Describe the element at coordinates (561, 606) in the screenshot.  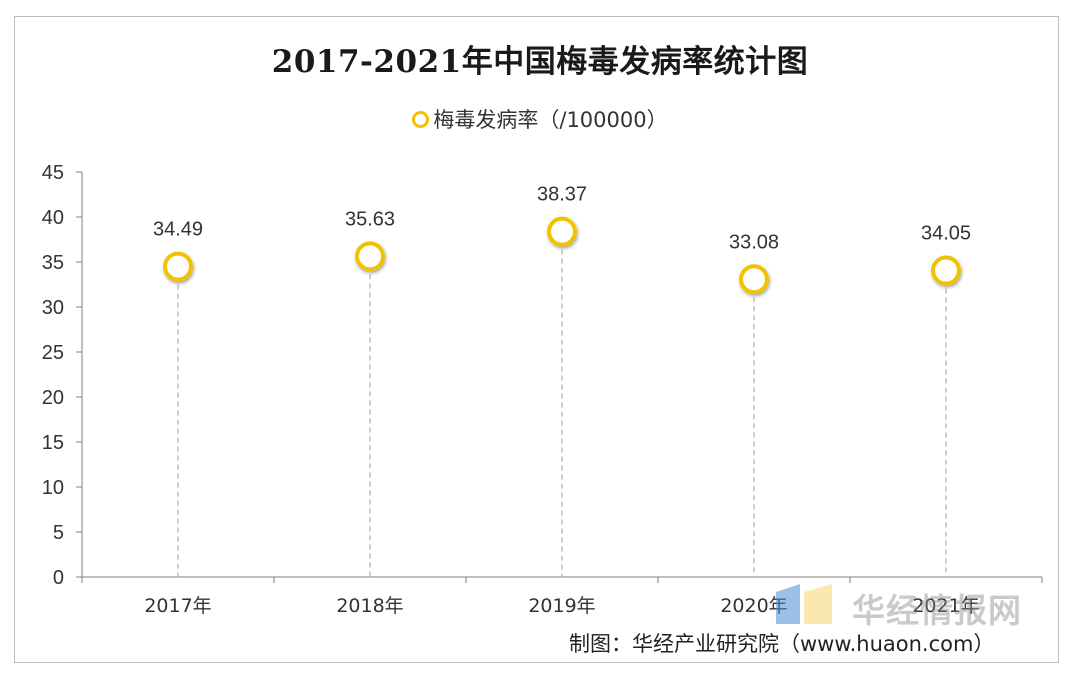
I see `x-category-label: 2019年` at that location.